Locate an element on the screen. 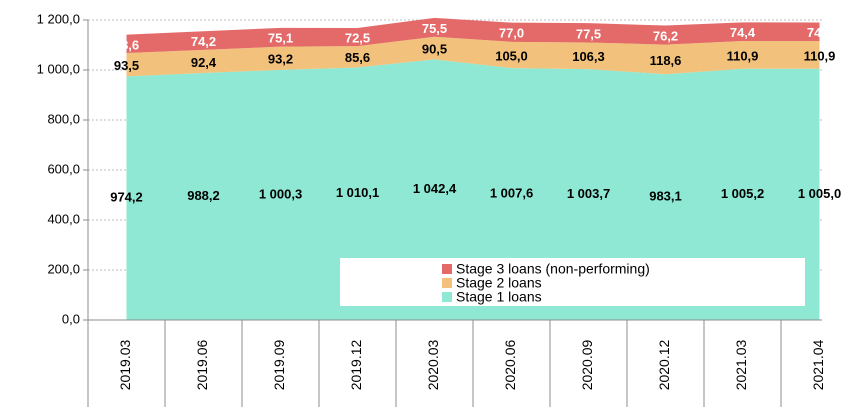  legend-label: Stage 2 loans is located at coordinates (499, 283).